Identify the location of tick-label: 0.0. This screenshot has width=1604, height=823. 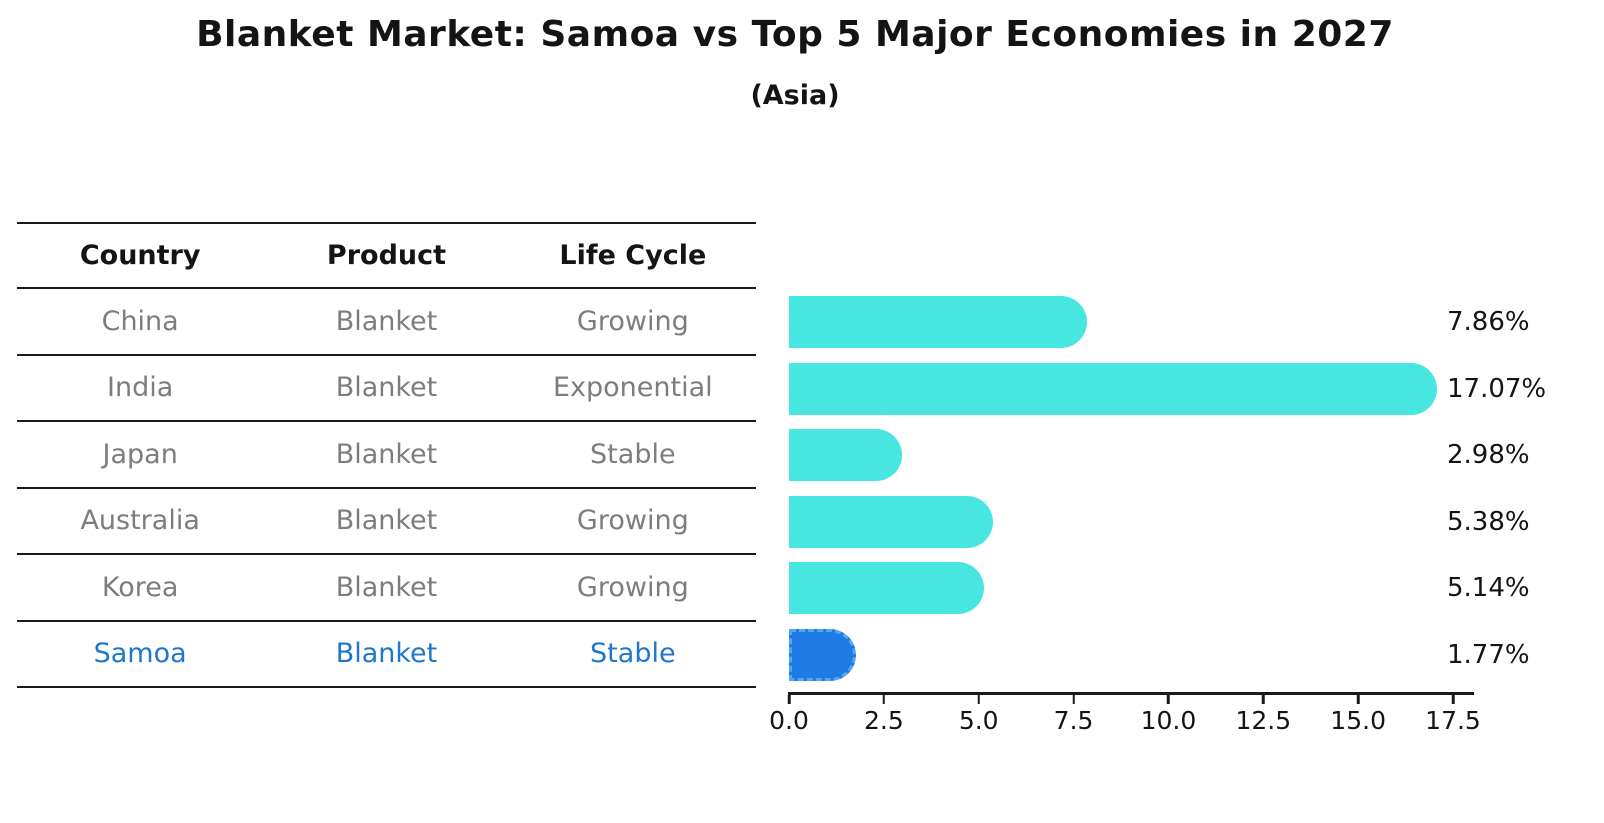
(789, 720).